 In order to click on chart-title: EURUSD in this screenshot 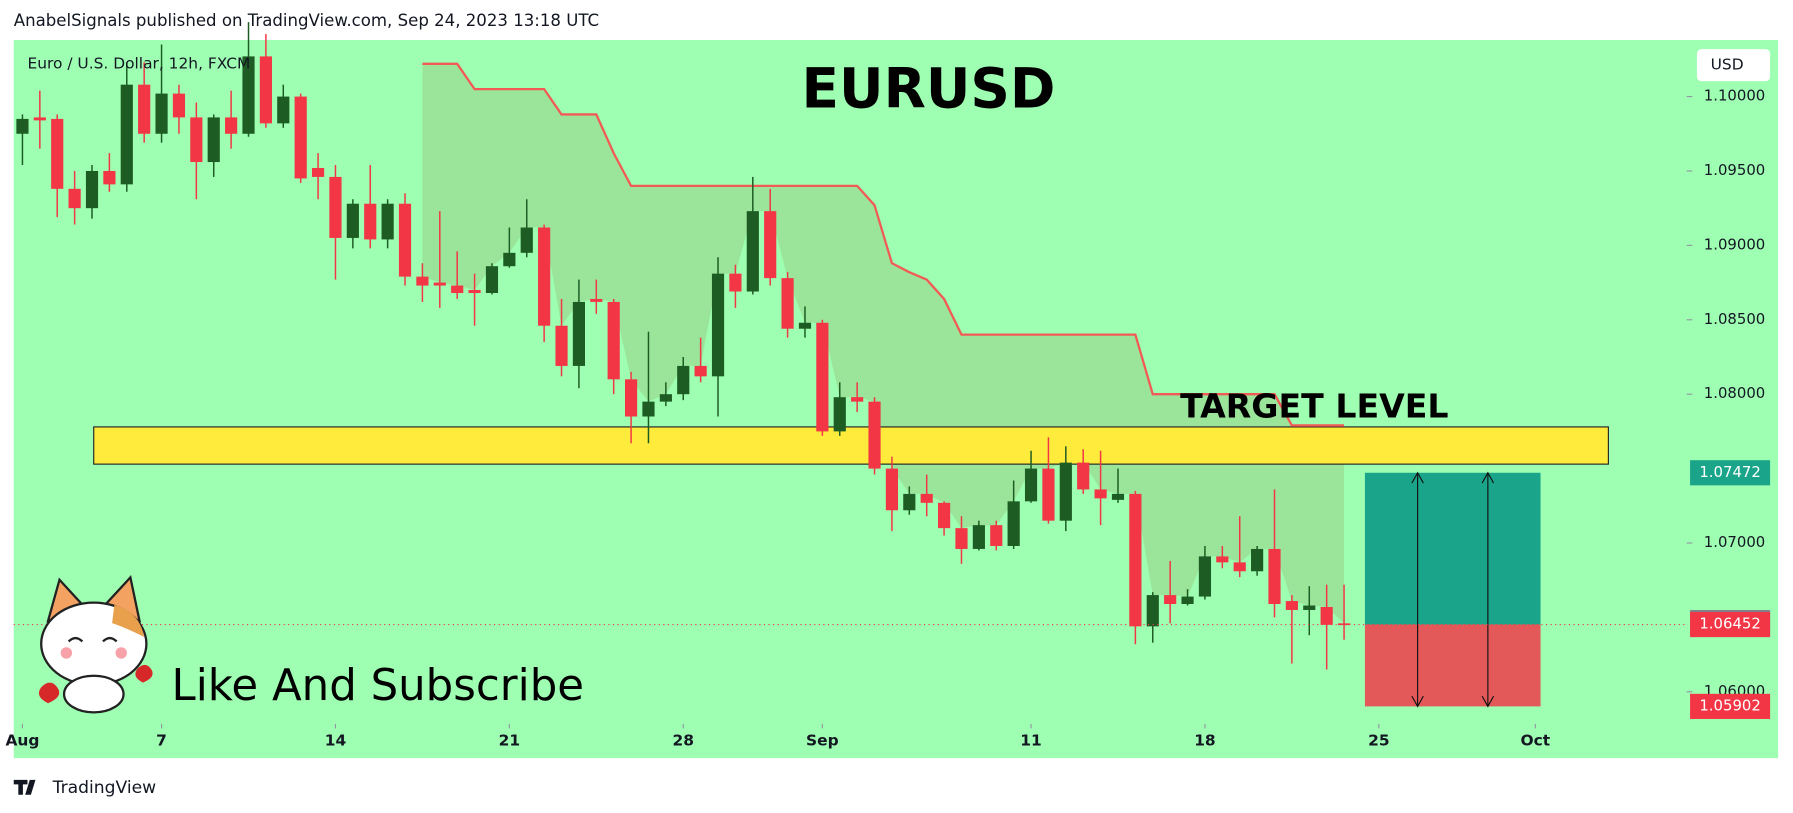, I will do `click(929, 89)`.